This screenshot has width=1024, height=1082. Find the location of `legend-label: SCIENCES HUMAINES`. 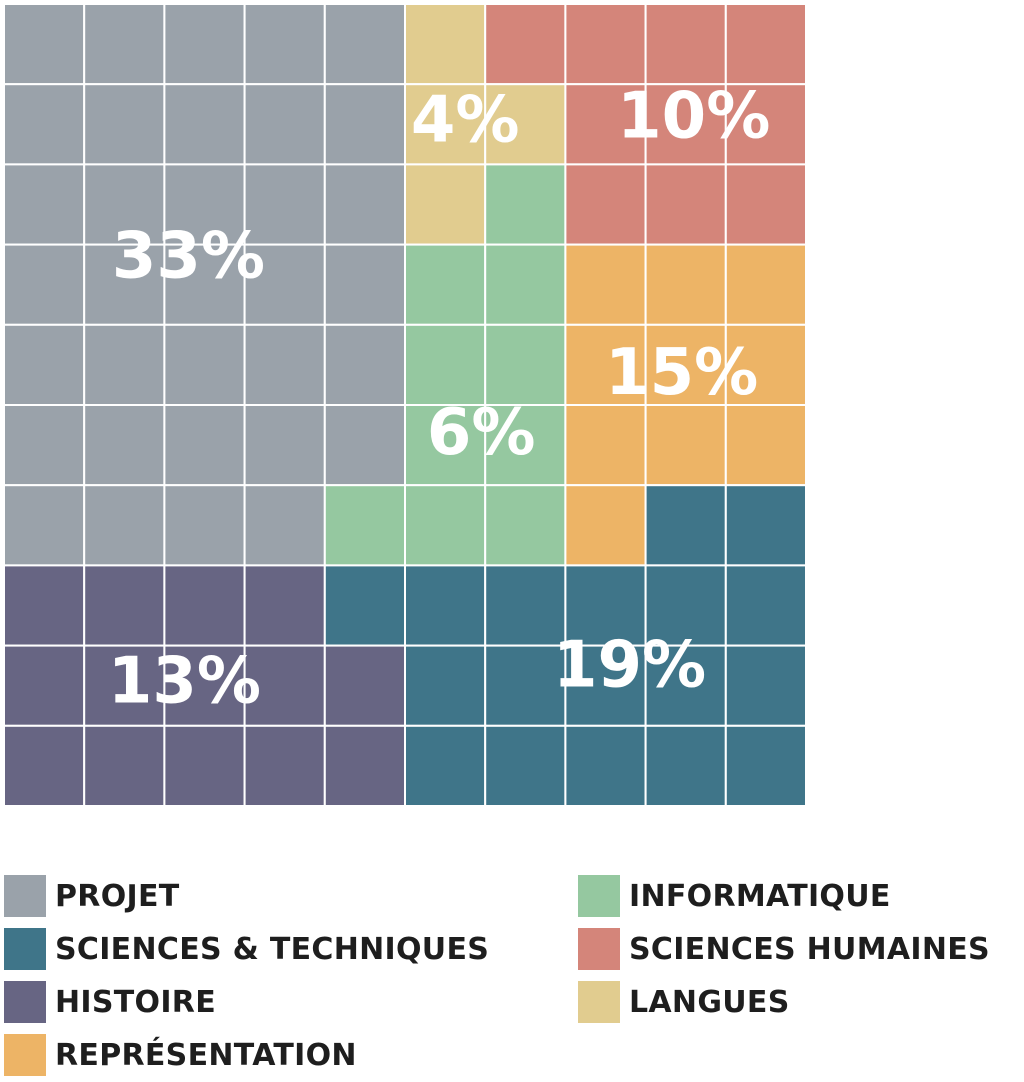

legend-label: SCIENCES HUMAINES is located at coordinates (809, 949).